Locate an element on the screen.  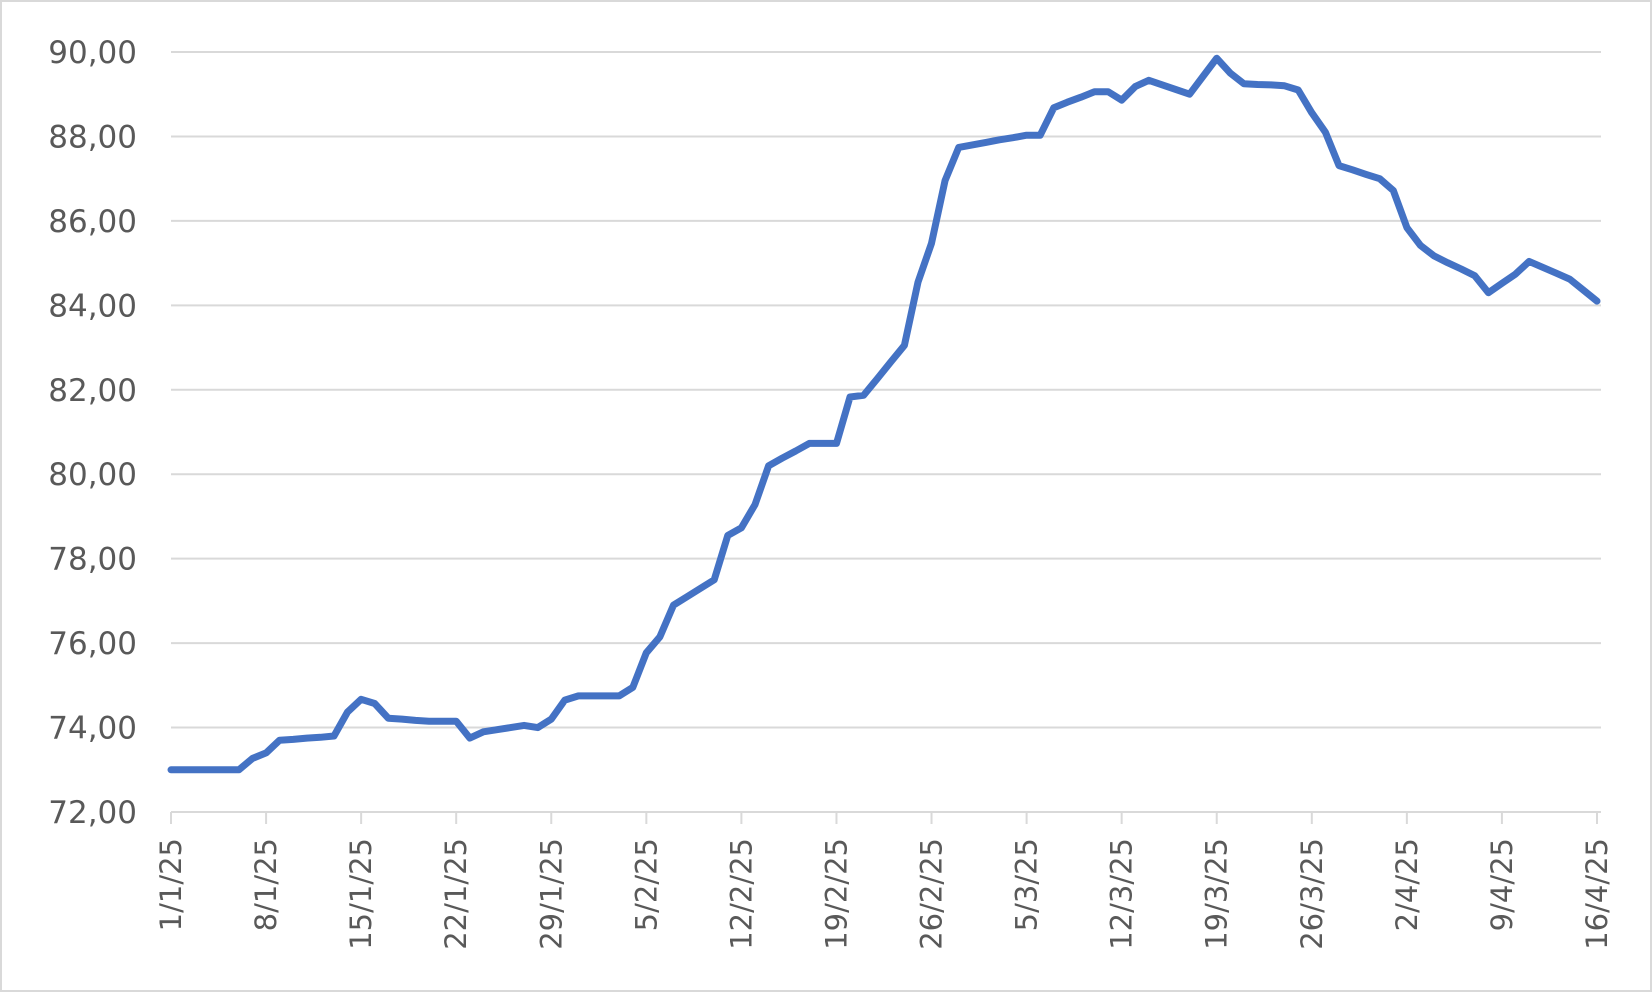
x-tick-label: 22/1/25 is located at coordinates (456, 894).